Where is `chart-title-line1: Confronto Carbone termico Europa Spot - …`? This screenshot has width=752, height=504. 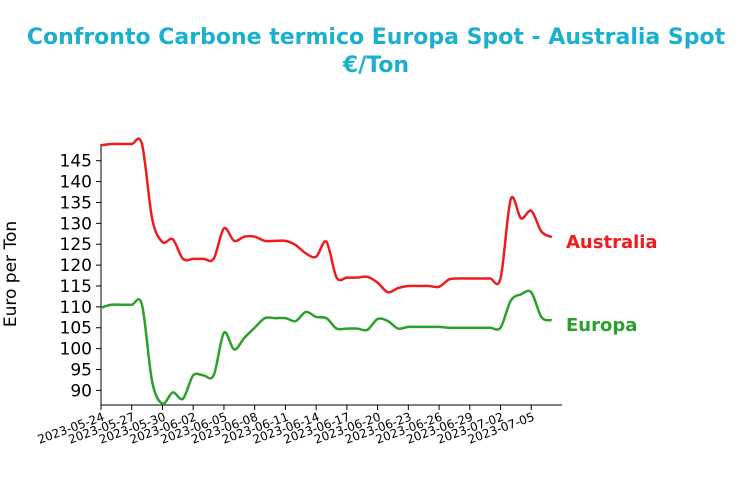 chart-title-line1: Confronto Carbone termico Europa Spot - … is located at coordinates (376, 37).